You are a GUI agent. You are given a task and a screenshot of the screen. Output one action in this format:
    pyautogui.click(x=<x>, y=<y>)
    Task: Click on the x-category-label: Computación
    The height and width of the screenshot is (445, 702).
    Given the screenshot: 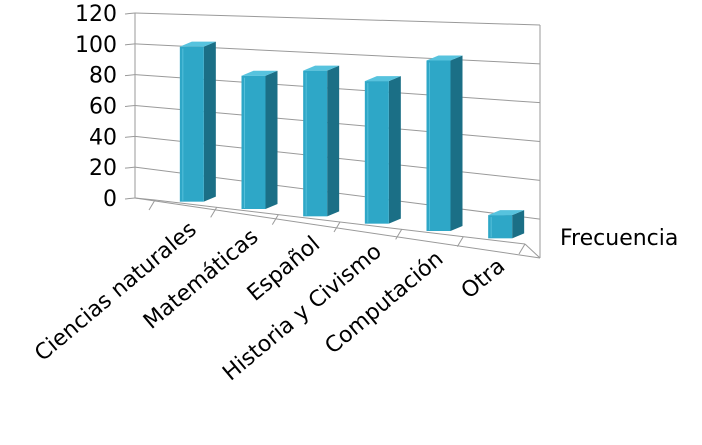 What is the action you would take?
    pyautogui.click(x=385, y=302)
    